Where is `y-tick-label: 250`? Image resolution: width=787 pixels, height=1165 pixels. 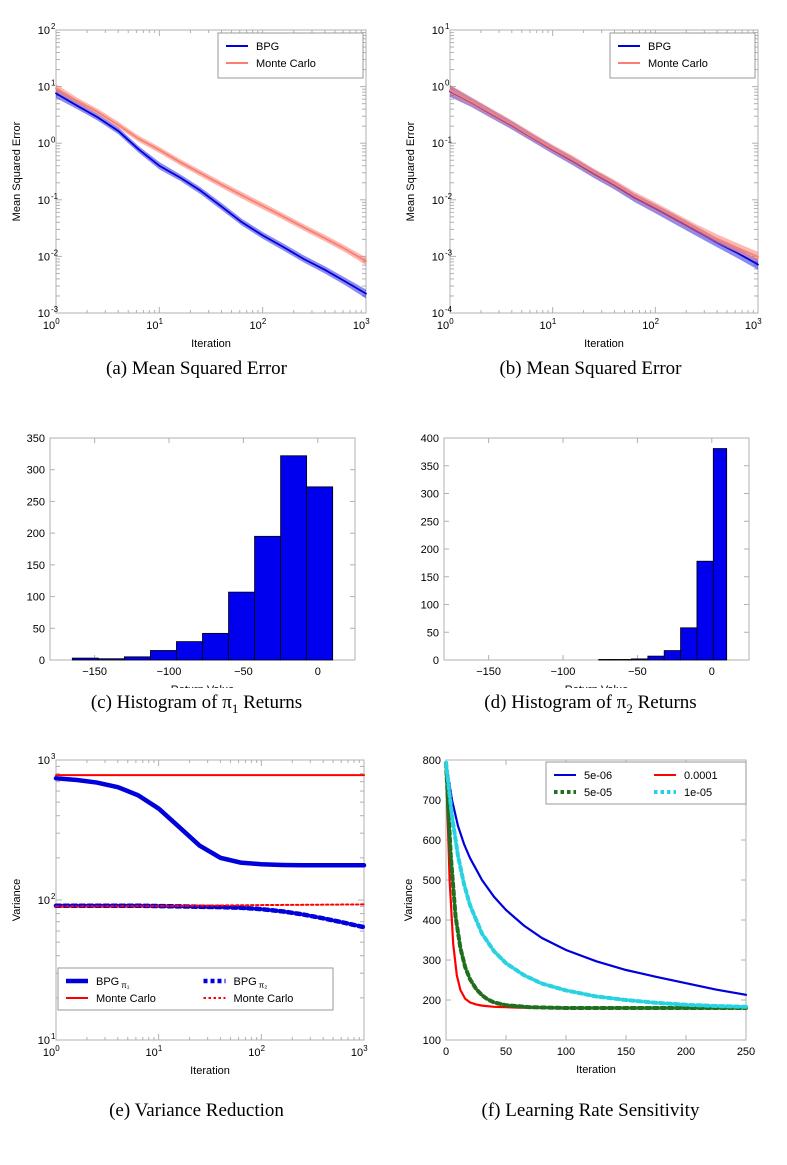 y-tick-label: 250 is located at coordinates (36, 502).